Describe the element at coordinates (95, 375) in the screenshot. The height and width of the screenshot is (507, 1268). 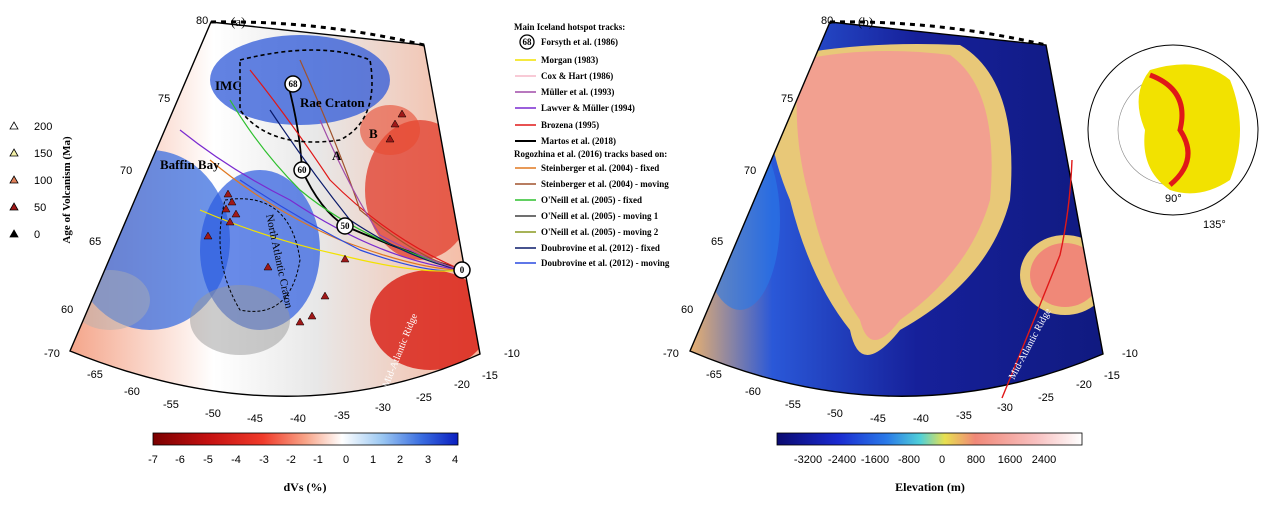
I see `lon-65: -65` at that location.